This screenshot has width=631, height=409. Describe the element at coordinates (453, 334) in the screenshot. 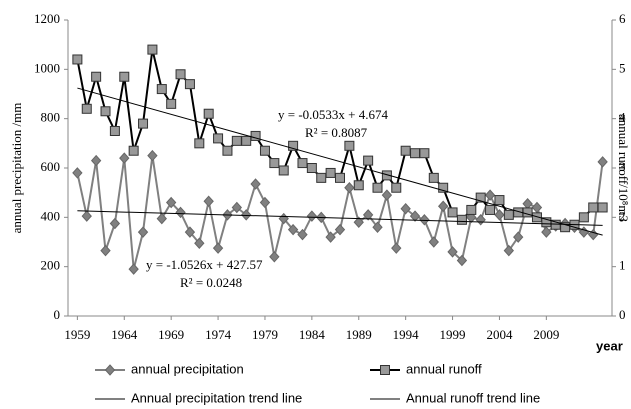

I see `x-tick-label: 1999` at that location.